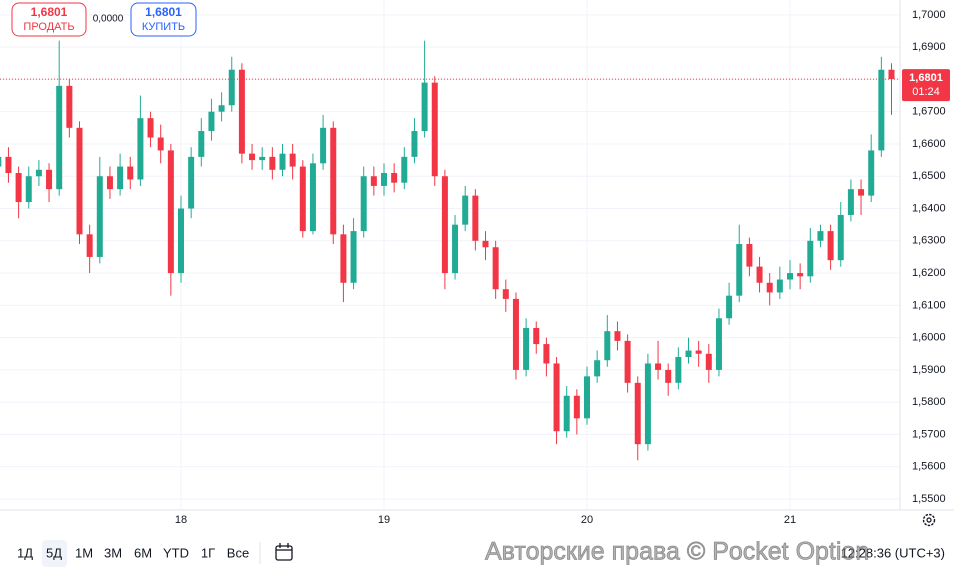  I want to click on range-button: Все, so click(238, 552).